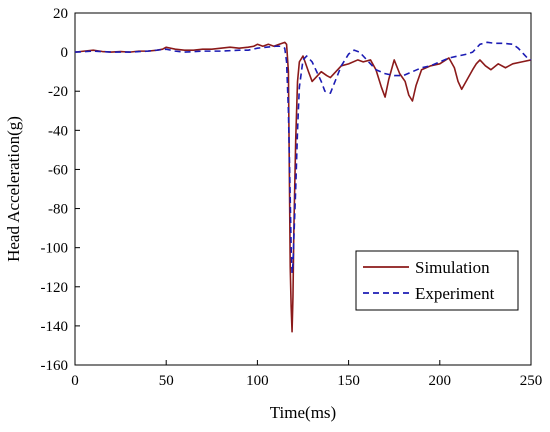 The image size is (550, 432). I want to click on y-tick-label-5: -80, so click(58, 210).